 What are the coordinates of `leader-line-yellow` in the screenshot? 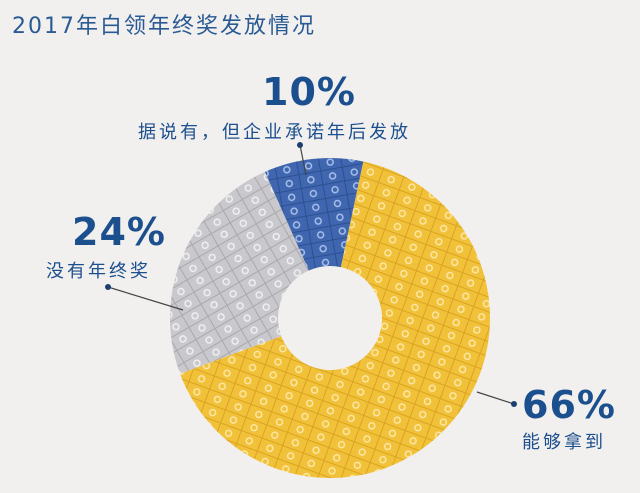 It's located at (495, 398).